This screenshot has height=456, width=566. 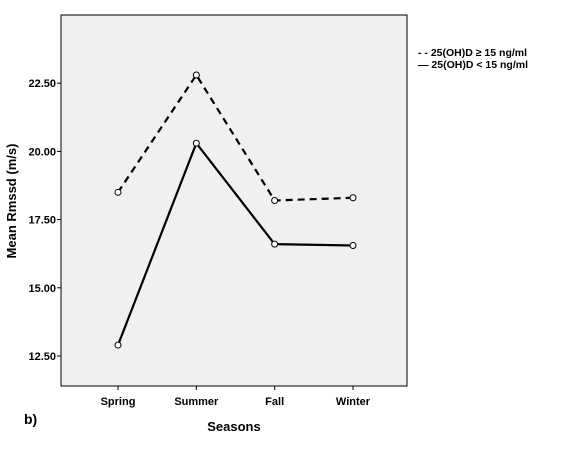 I want to click on y-axis-title: Mean Rmssd (m/s), so click(x=11, y=201).